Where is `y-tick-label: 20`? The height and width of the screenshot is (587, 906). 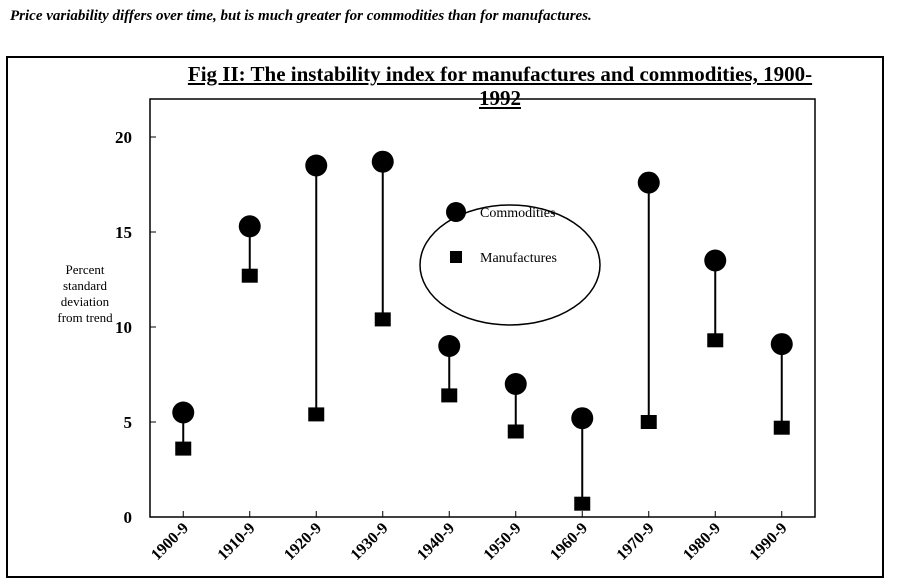 y-tick-label: 20 is located at coordinates (123, 137).